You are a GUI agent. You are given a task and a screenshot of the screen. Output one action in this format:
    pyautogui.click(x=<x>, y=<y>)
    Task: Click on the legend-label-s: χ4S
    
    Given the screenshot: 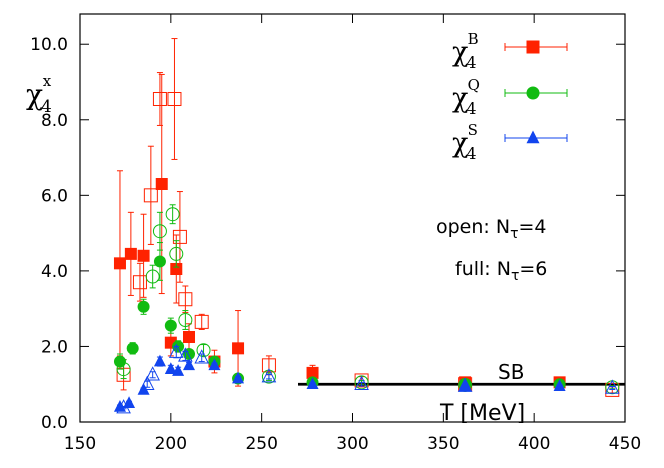 What is the action you would take?
    pyautogui.click(x=465, y=142)
    